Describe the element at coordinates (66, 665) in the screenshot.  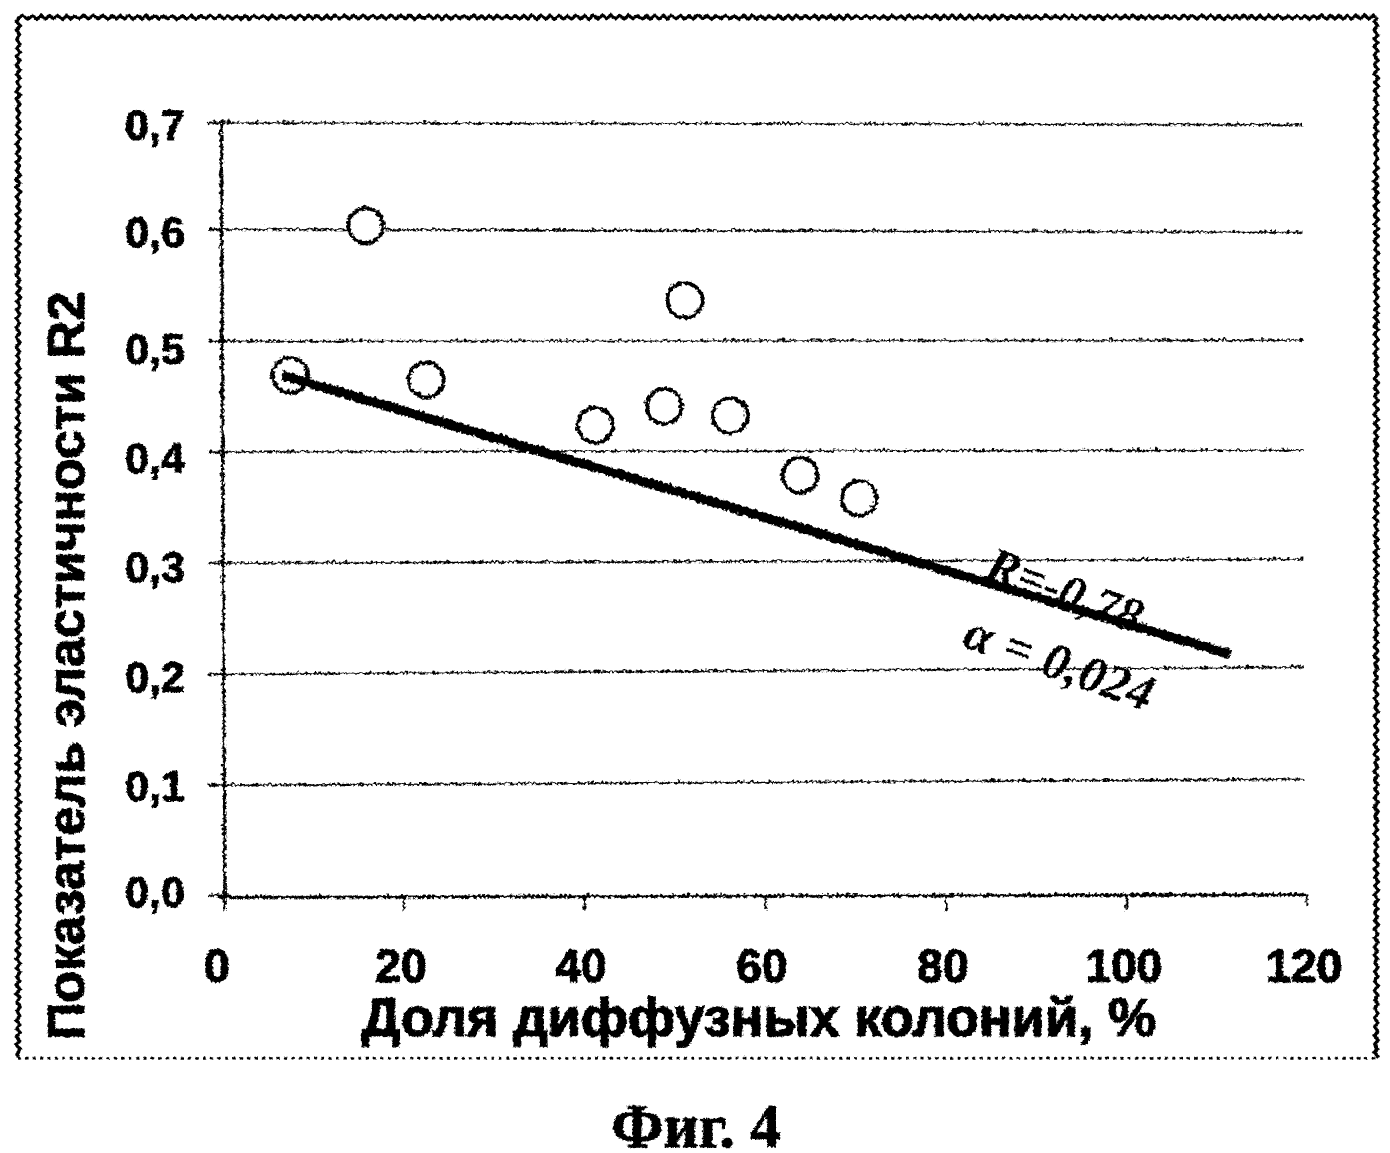
I see `svg-text: Показатель эластичности R2` at that location.